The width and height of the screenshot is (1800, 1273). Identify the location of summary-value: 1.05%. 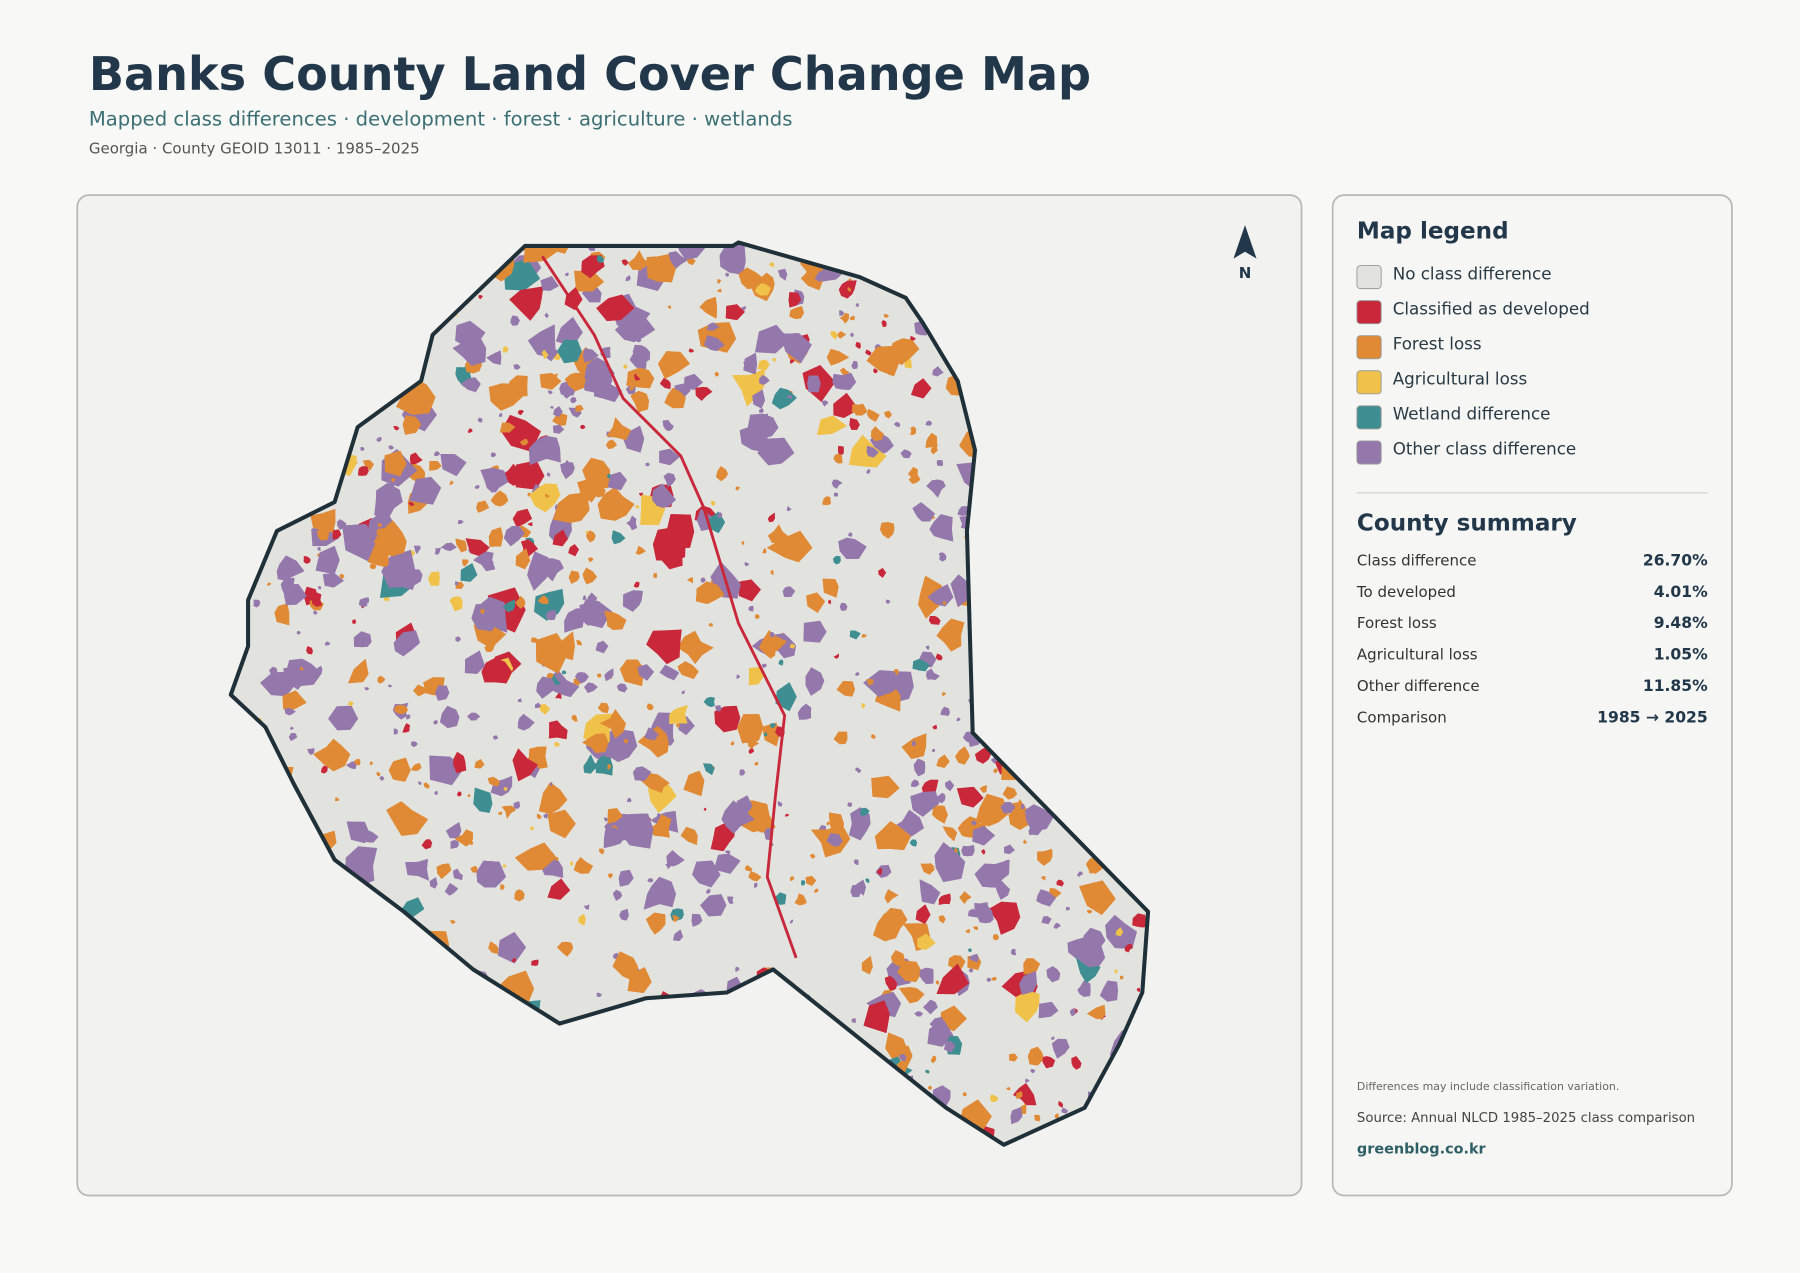
(1681, 655).